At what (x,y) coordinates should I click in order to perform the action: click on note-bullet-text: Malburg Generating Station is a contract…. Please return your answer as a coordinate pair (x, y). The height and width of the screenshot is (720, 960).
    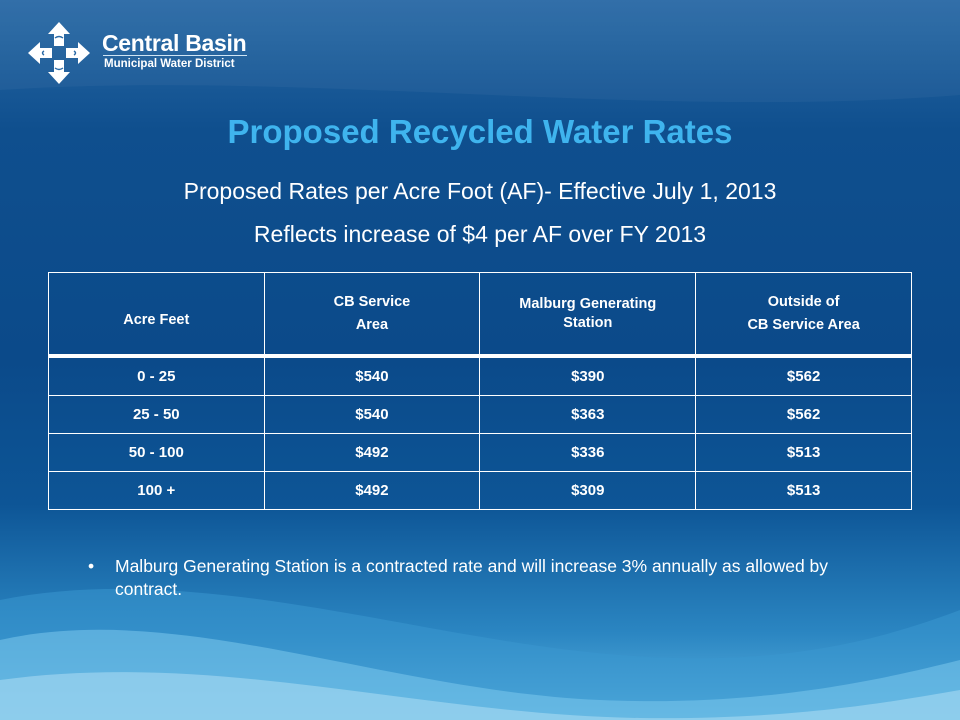
    Looking at the image, I should click on (472, 577).